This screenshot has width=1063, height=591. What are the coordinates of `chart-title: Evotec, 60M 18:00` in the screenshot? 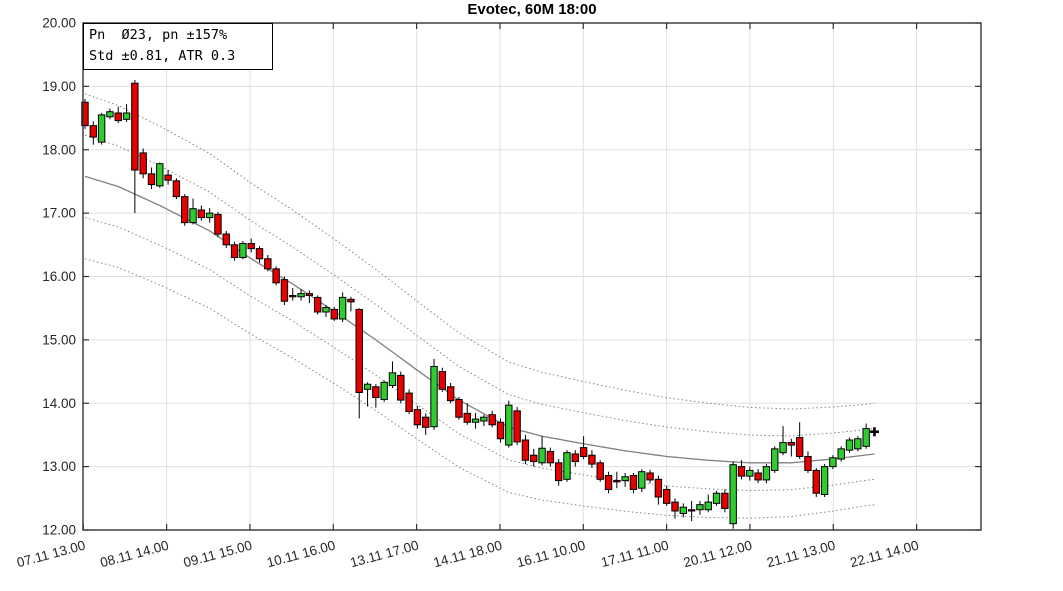 It's located at (532, 9).